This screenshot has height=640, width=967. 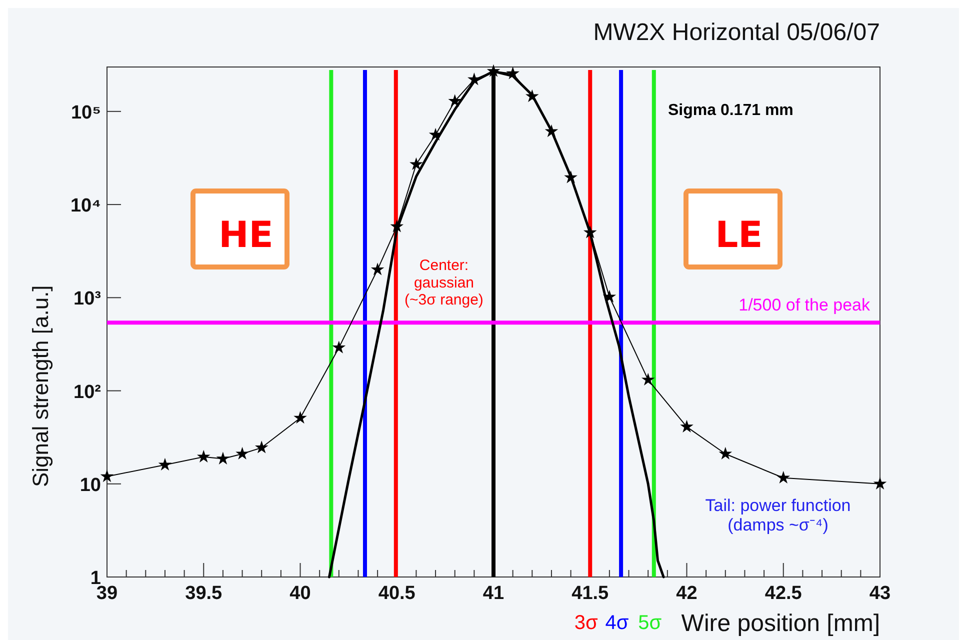 What do you see at coordinates (204, 593) in the screenshot?
I see `x-tick-label: 39.5` at bounding box center [204, 593].